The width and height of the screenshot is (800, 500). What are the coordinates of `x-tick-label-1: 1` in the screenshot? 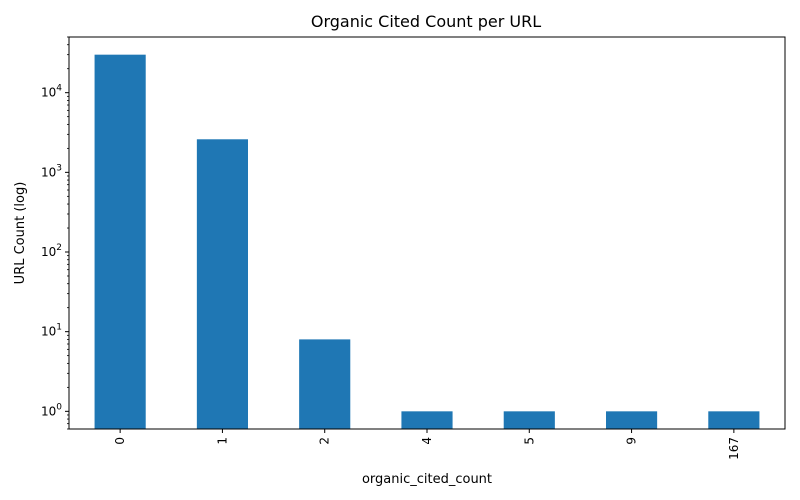 It's located at (222, 441).